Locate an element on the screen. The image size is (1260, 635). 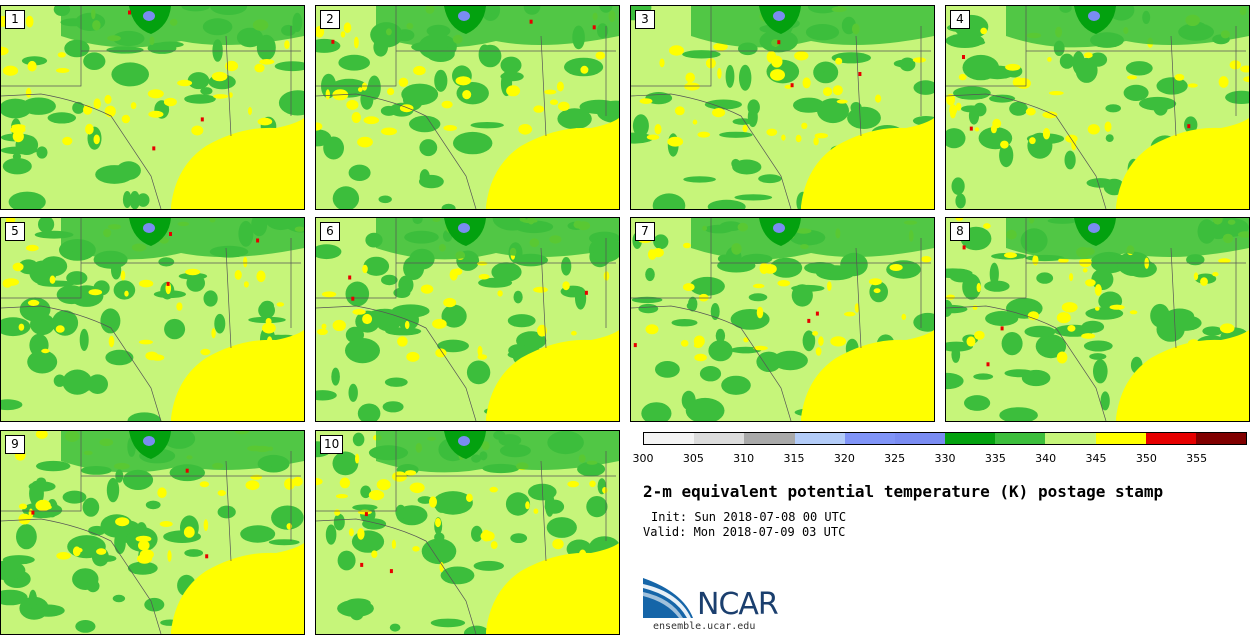
colorbar-tick-label: 325 is located at coordinates (895, 458).